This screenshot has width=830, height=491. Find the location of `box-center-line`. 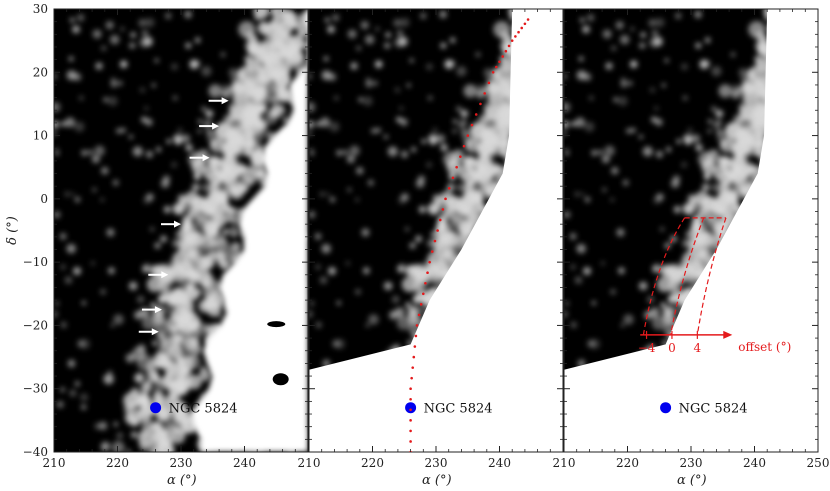

box-center-line is located at coordinates (687, 276).